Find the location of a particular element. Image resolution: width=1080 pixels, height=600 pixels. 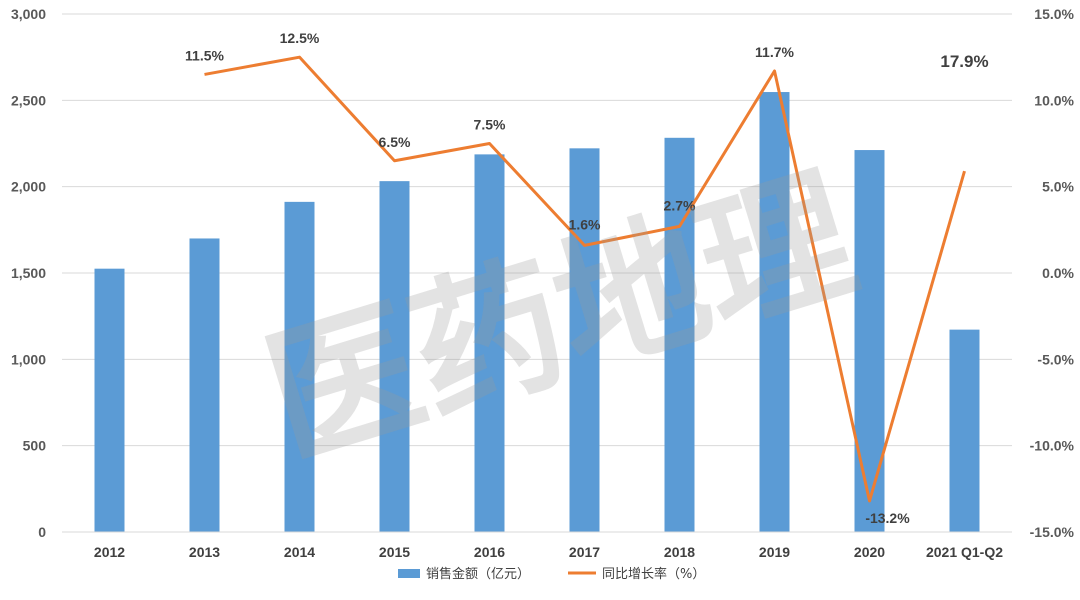

y-left-tick-label: 2,500 is located at coordinates (28, 100).